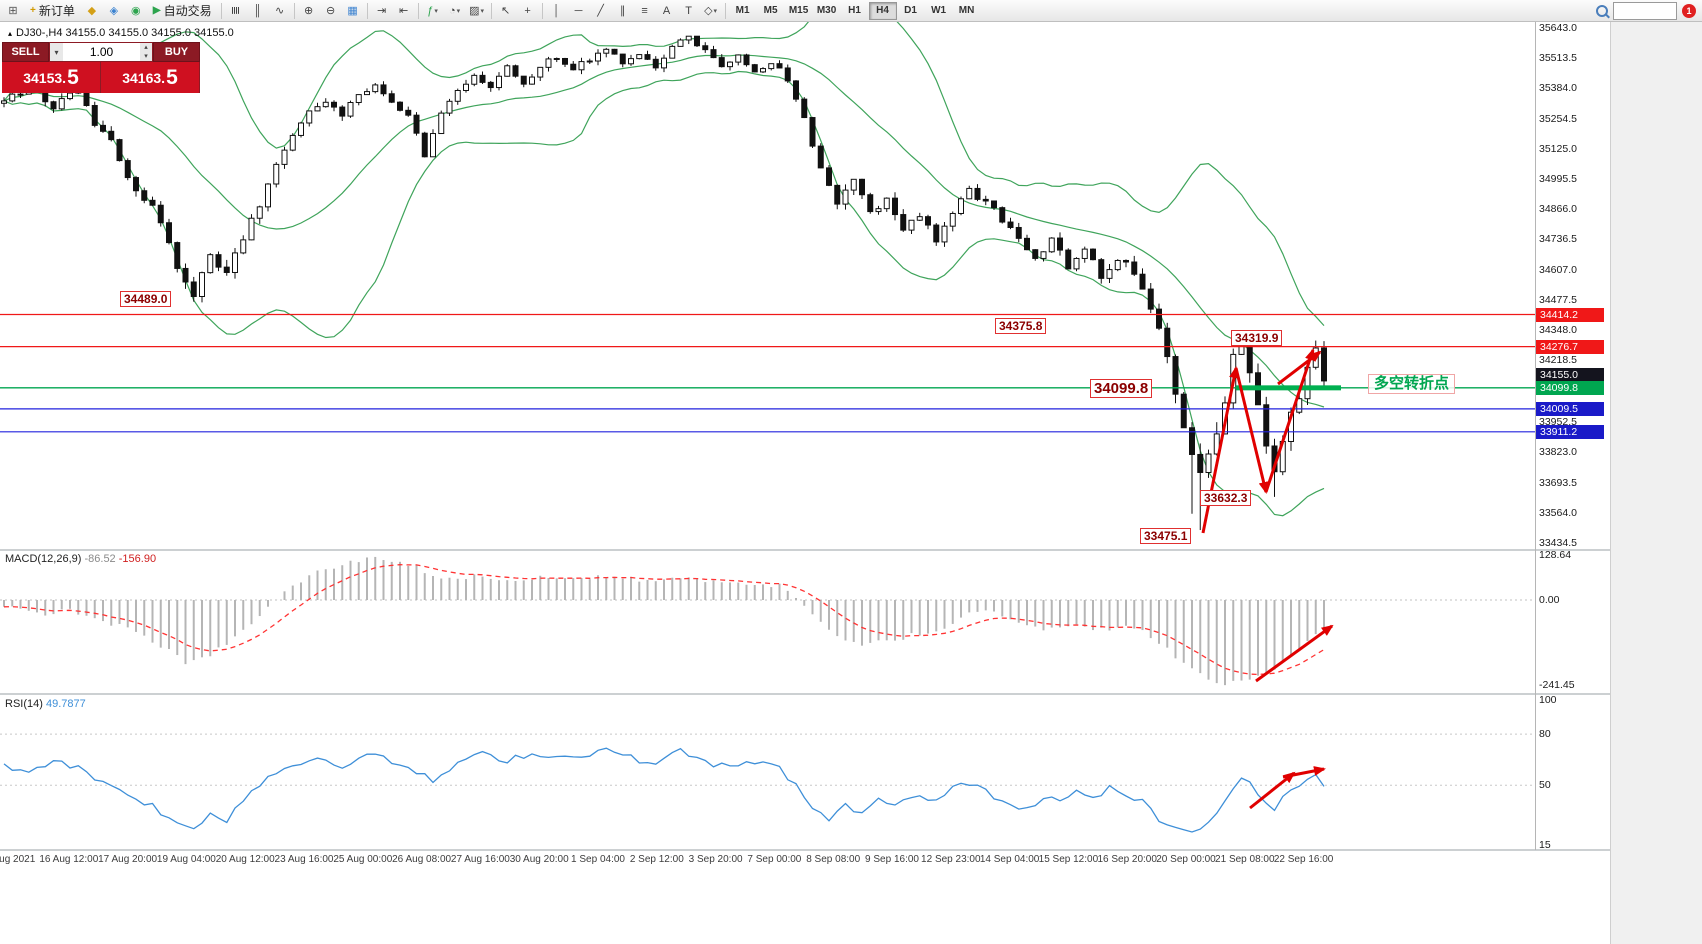 This screenshot has width=1702, height=944. Describe the element at coordinates (743, 11) in the screenshot. I see `timeframe-m1: M1` at that location.